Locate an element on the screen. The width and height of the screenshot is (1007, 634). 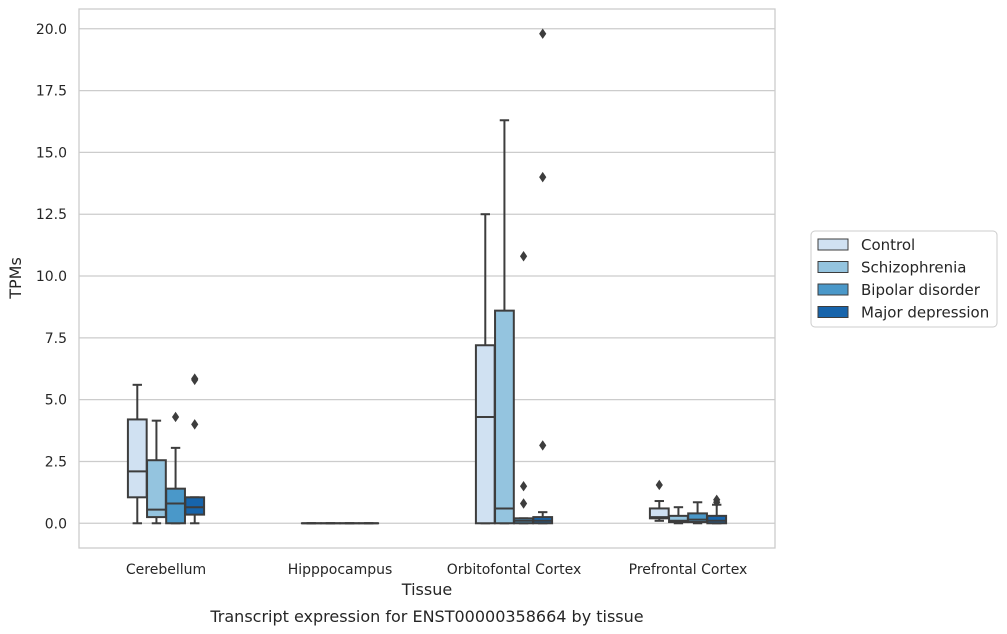
x-tick-label: Hipppocampus is located at coordinates (340, 570).